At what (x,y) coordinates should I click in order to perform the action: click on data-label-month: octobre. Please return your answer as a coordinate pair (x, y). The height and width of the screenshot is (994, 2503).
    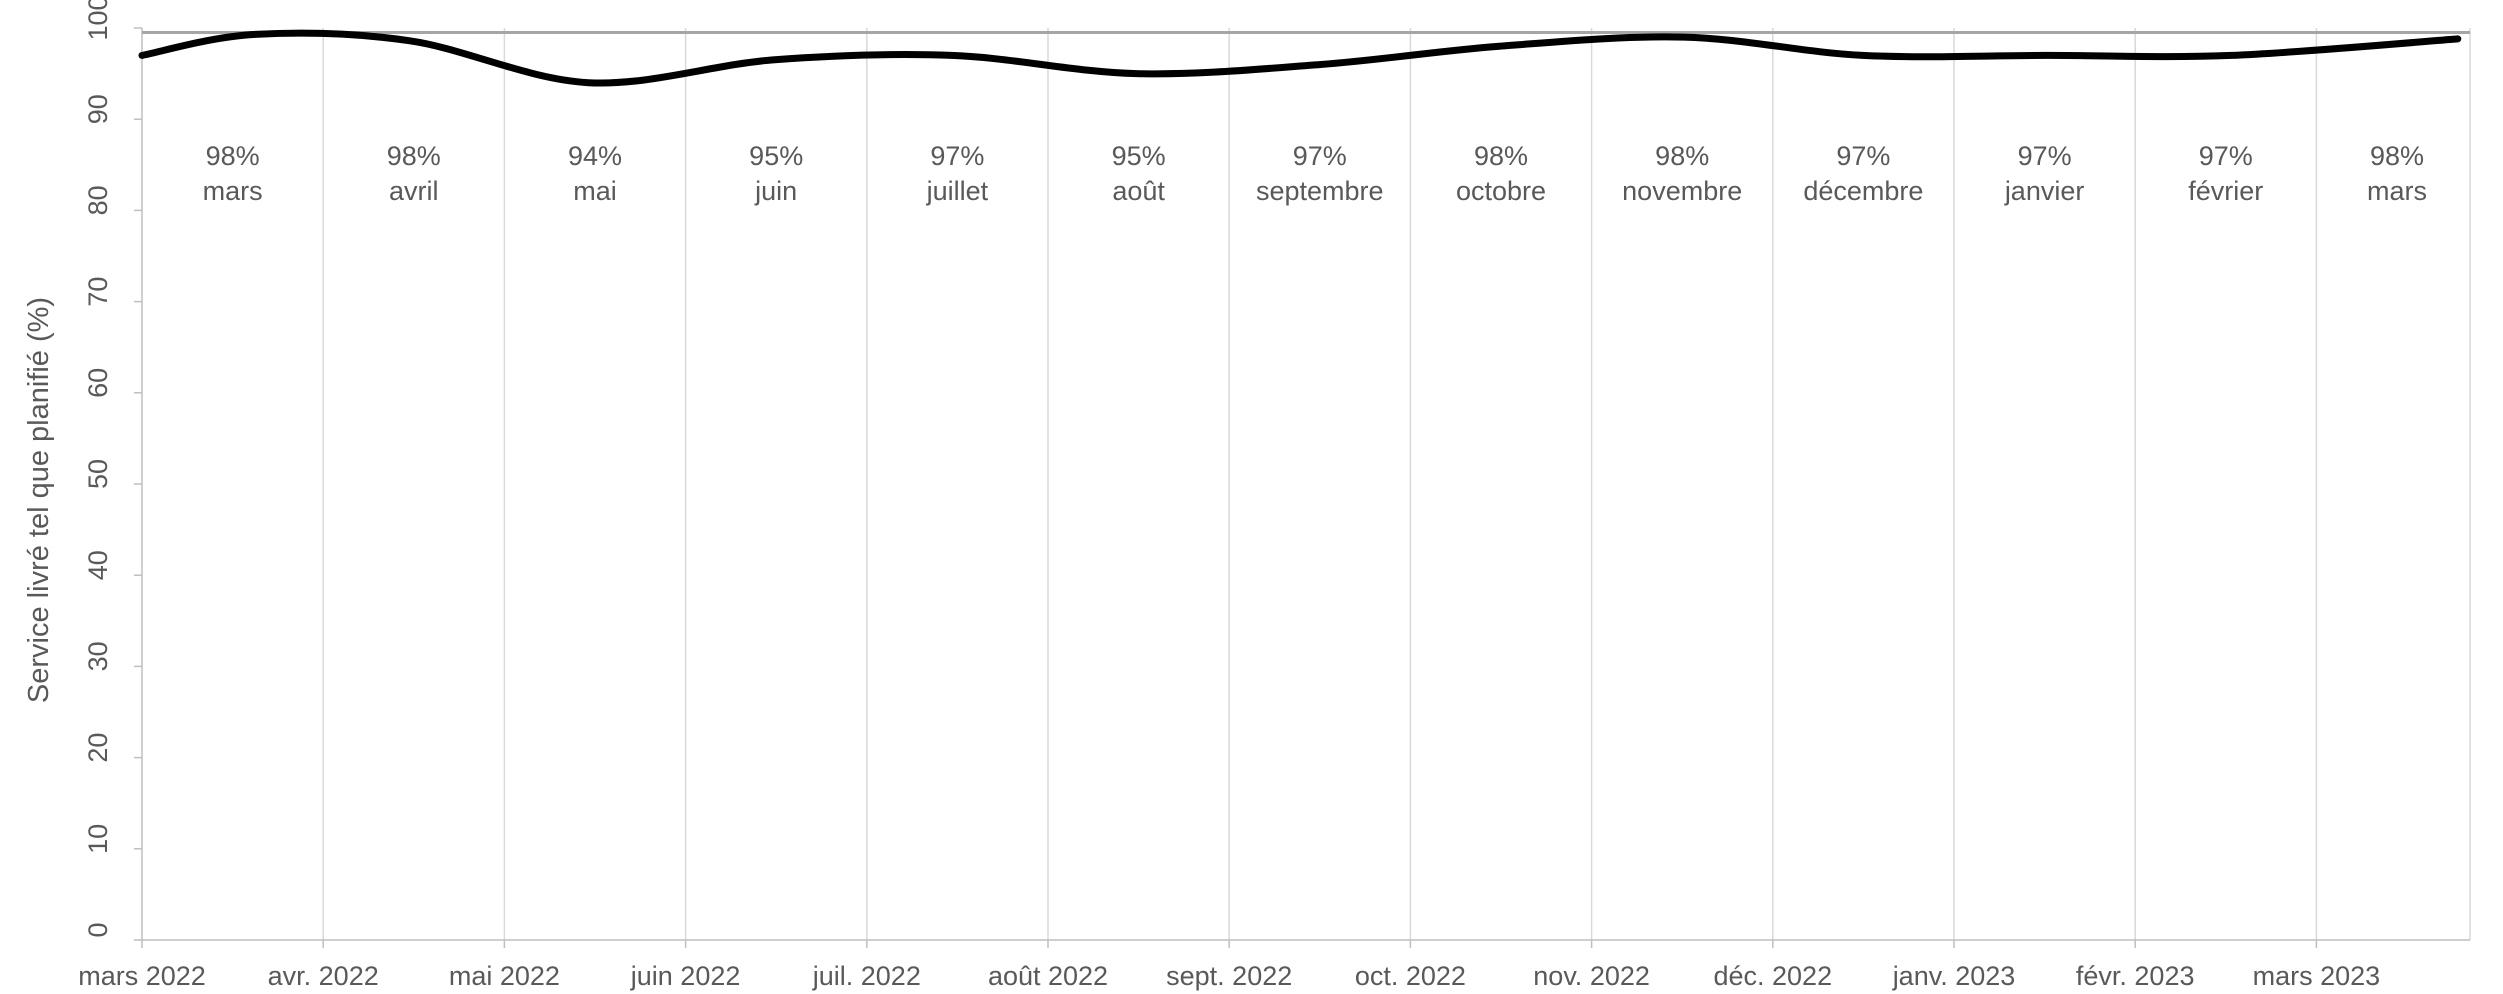
    Looking at the image, I should click on (1501, 191).